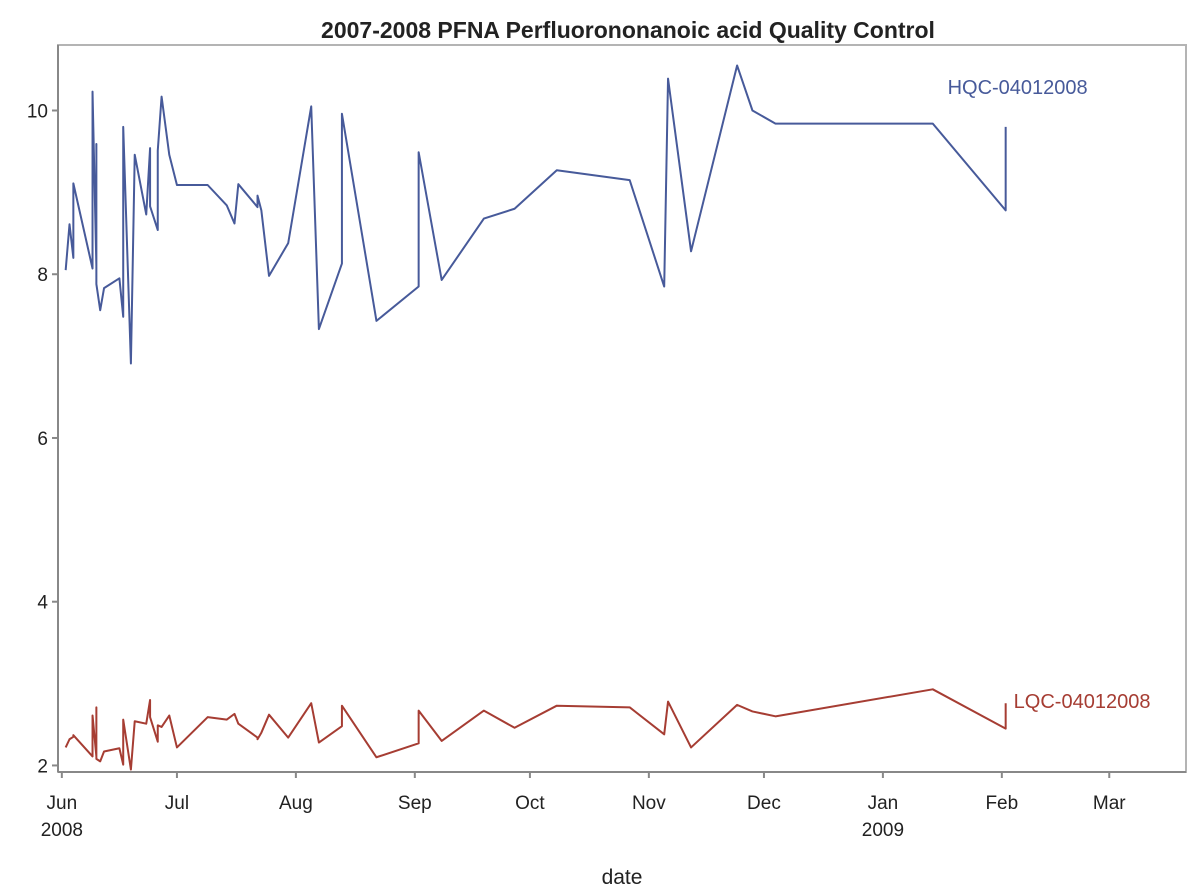  Describe the element at coordinates (296, 803) in the screenshot. I see `x-tick-label: Aug` at that location.